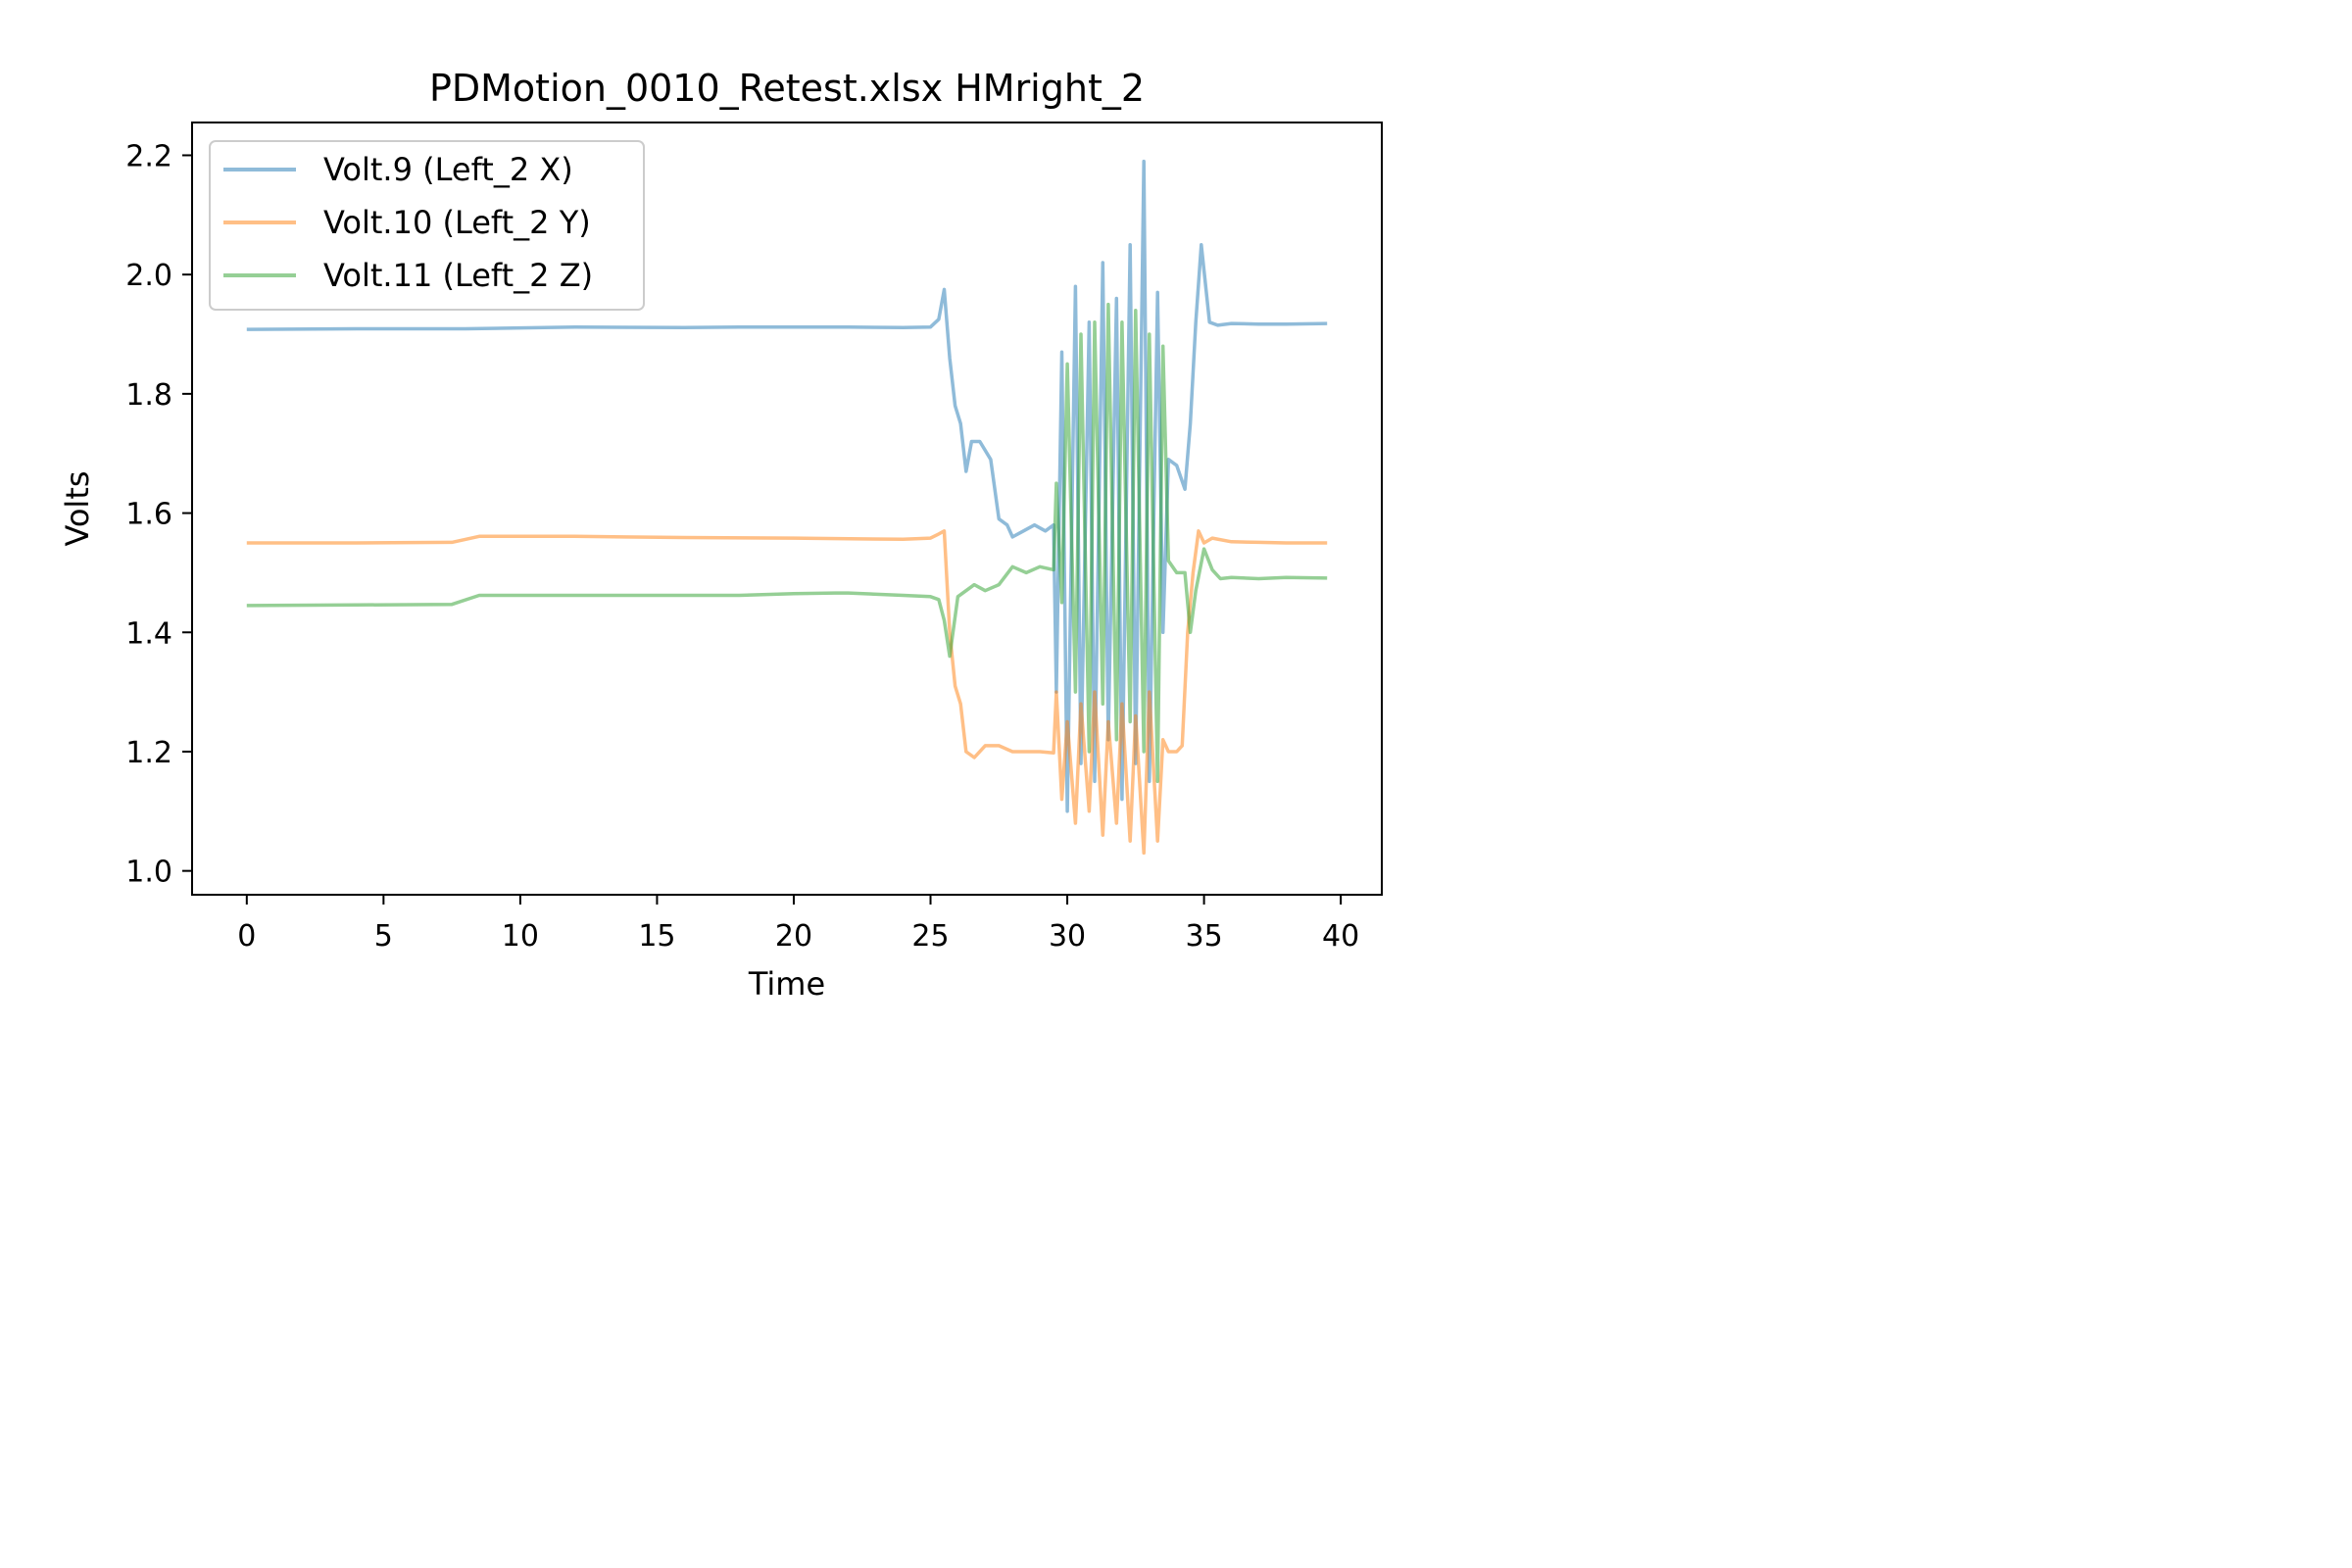  What do you see at coordinates (148, 873) in the screenshot?
I see `y-tick-label: 1.0` at bounding box center [148, 873].